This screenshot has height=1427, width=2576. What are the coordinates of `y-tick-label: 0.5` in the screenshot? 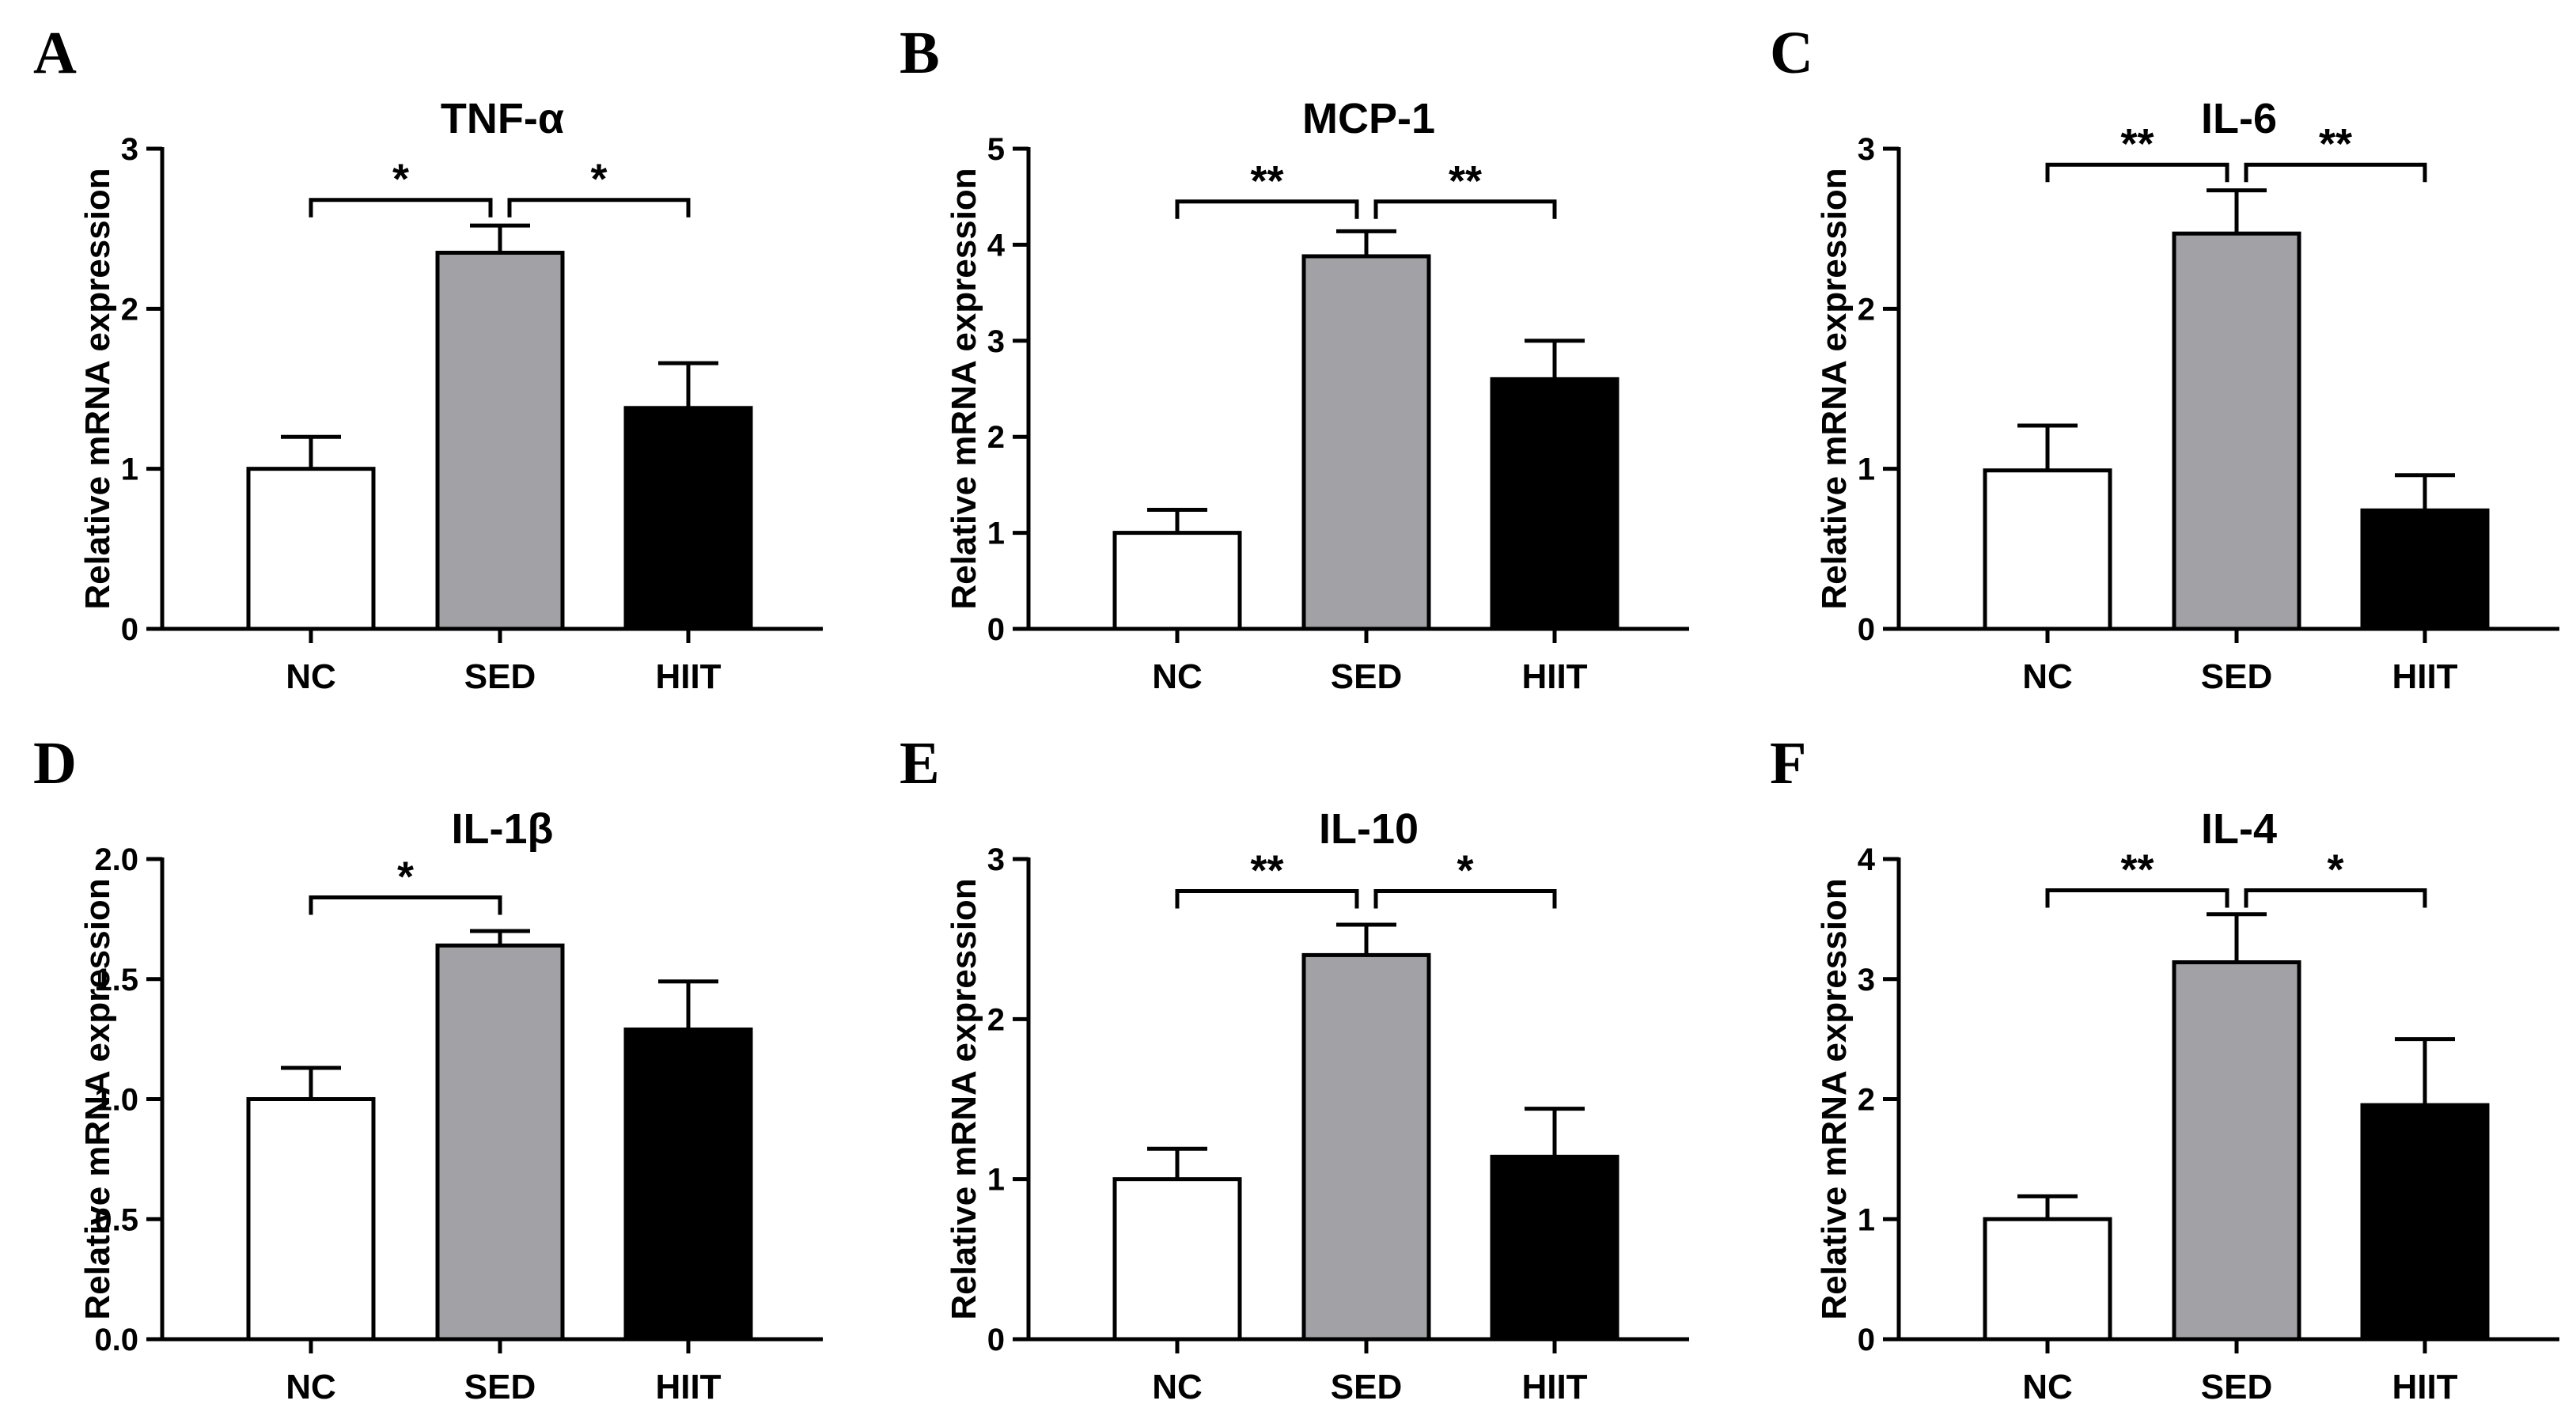 It's located at (116, 1219).